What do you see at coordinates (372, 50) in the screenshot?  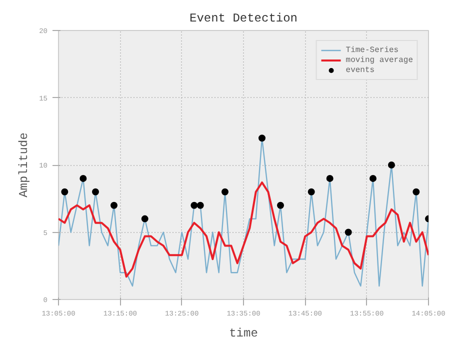 I see `legend-label: Time-Series` at bounding box center [372, 50].